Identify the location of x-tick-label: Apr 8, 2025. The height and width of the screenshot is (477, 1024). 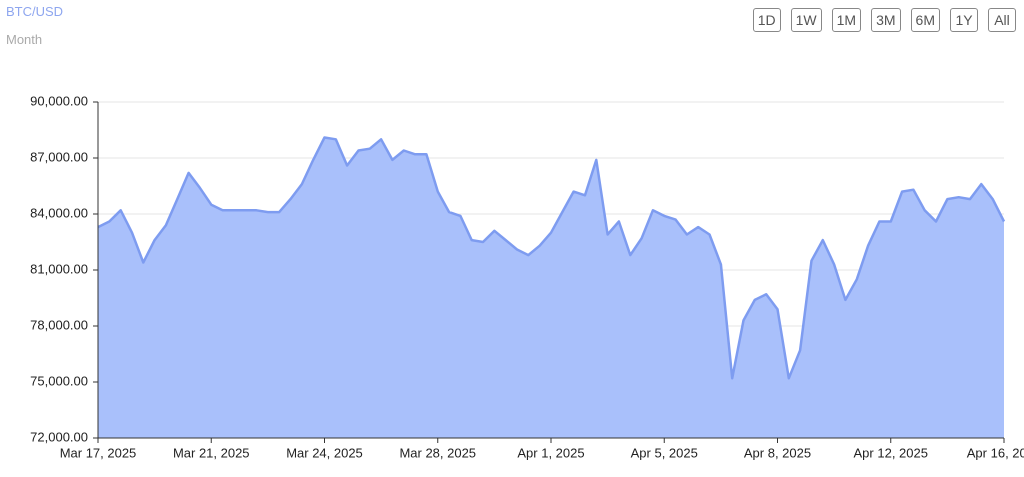
(777, 452).